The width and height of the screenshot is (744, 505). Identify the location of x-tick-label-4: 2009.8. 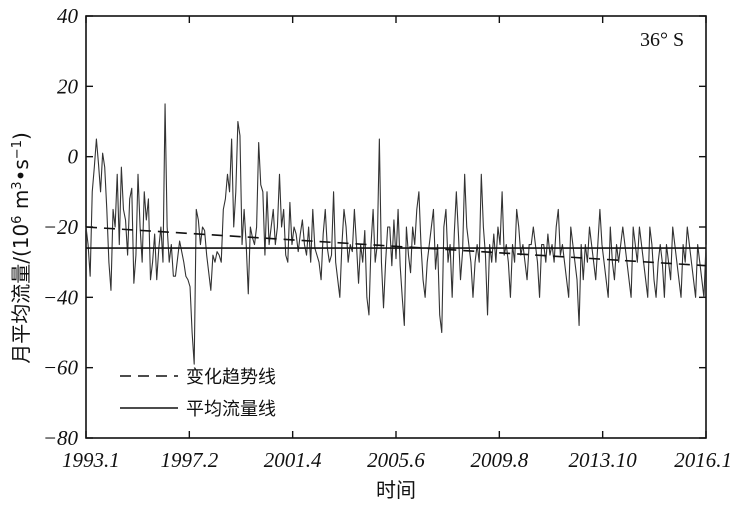
(499, 460).